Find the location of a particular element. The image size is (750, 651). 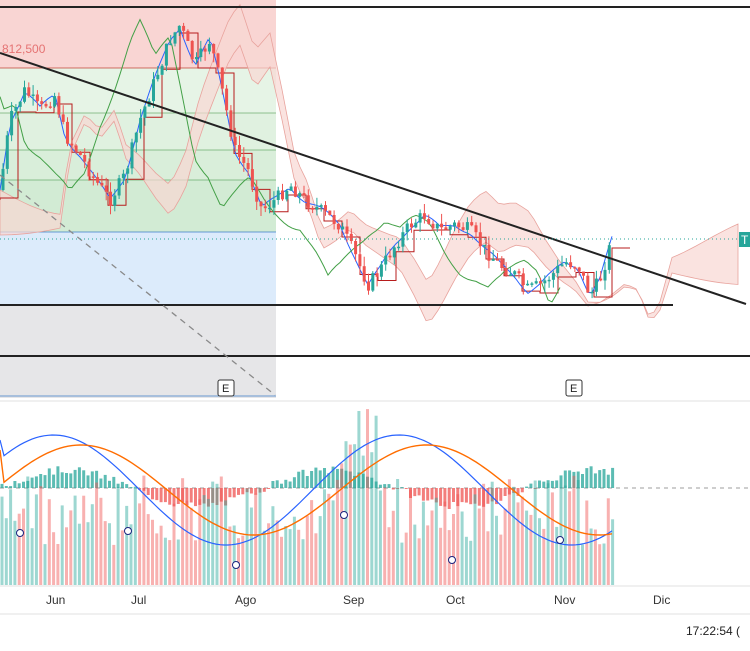

axis-tag-box is located at coordinates (744, 239).